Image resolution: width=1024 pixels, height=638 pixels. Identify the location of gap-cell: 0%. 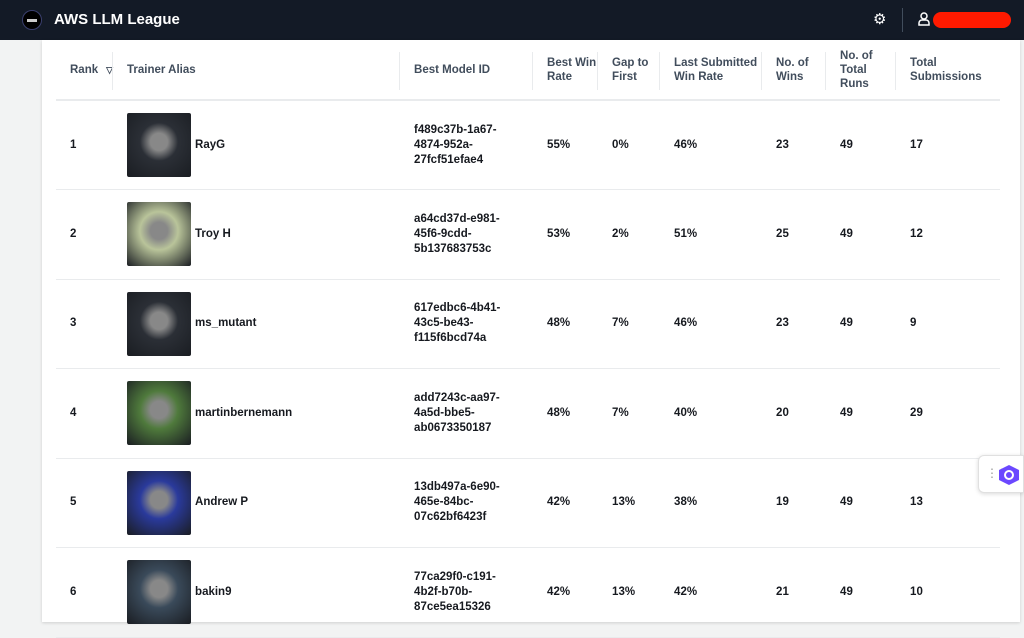
(629, 145).